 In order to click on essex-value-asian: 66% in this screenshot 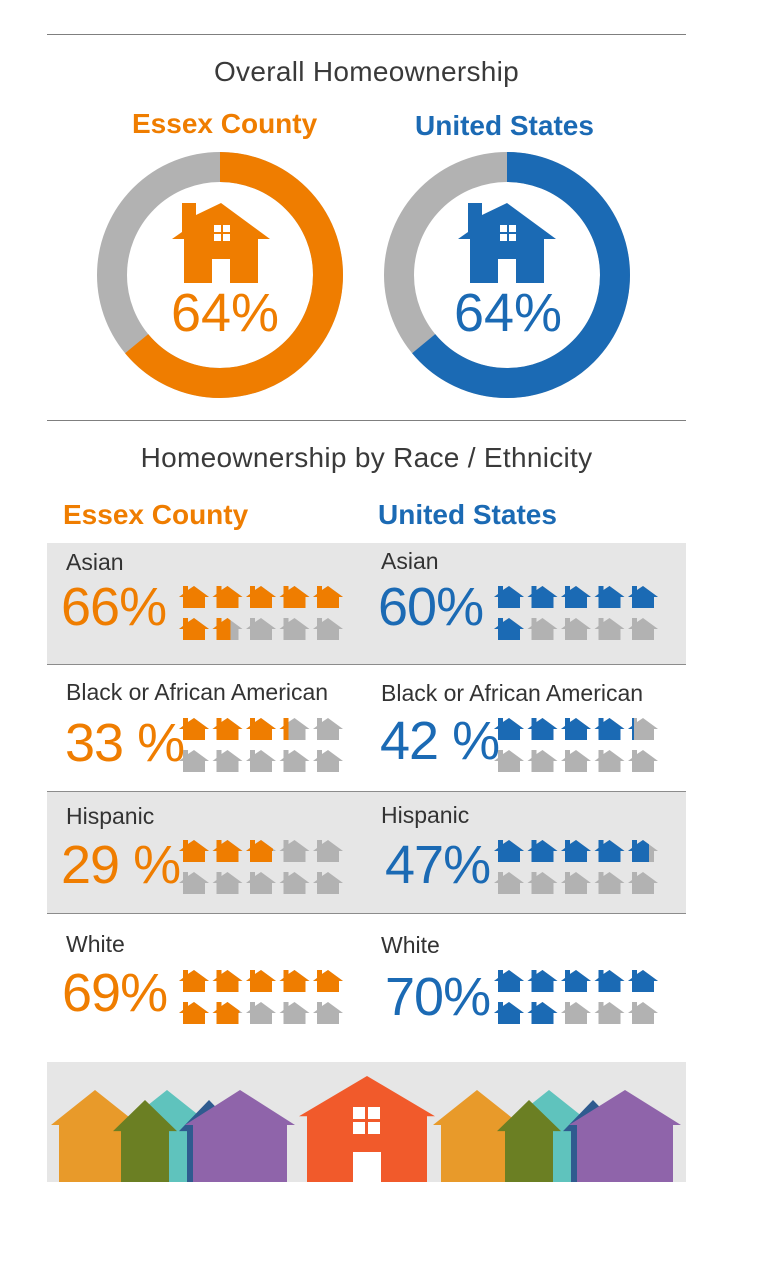, I will do `click(114, 607)`.